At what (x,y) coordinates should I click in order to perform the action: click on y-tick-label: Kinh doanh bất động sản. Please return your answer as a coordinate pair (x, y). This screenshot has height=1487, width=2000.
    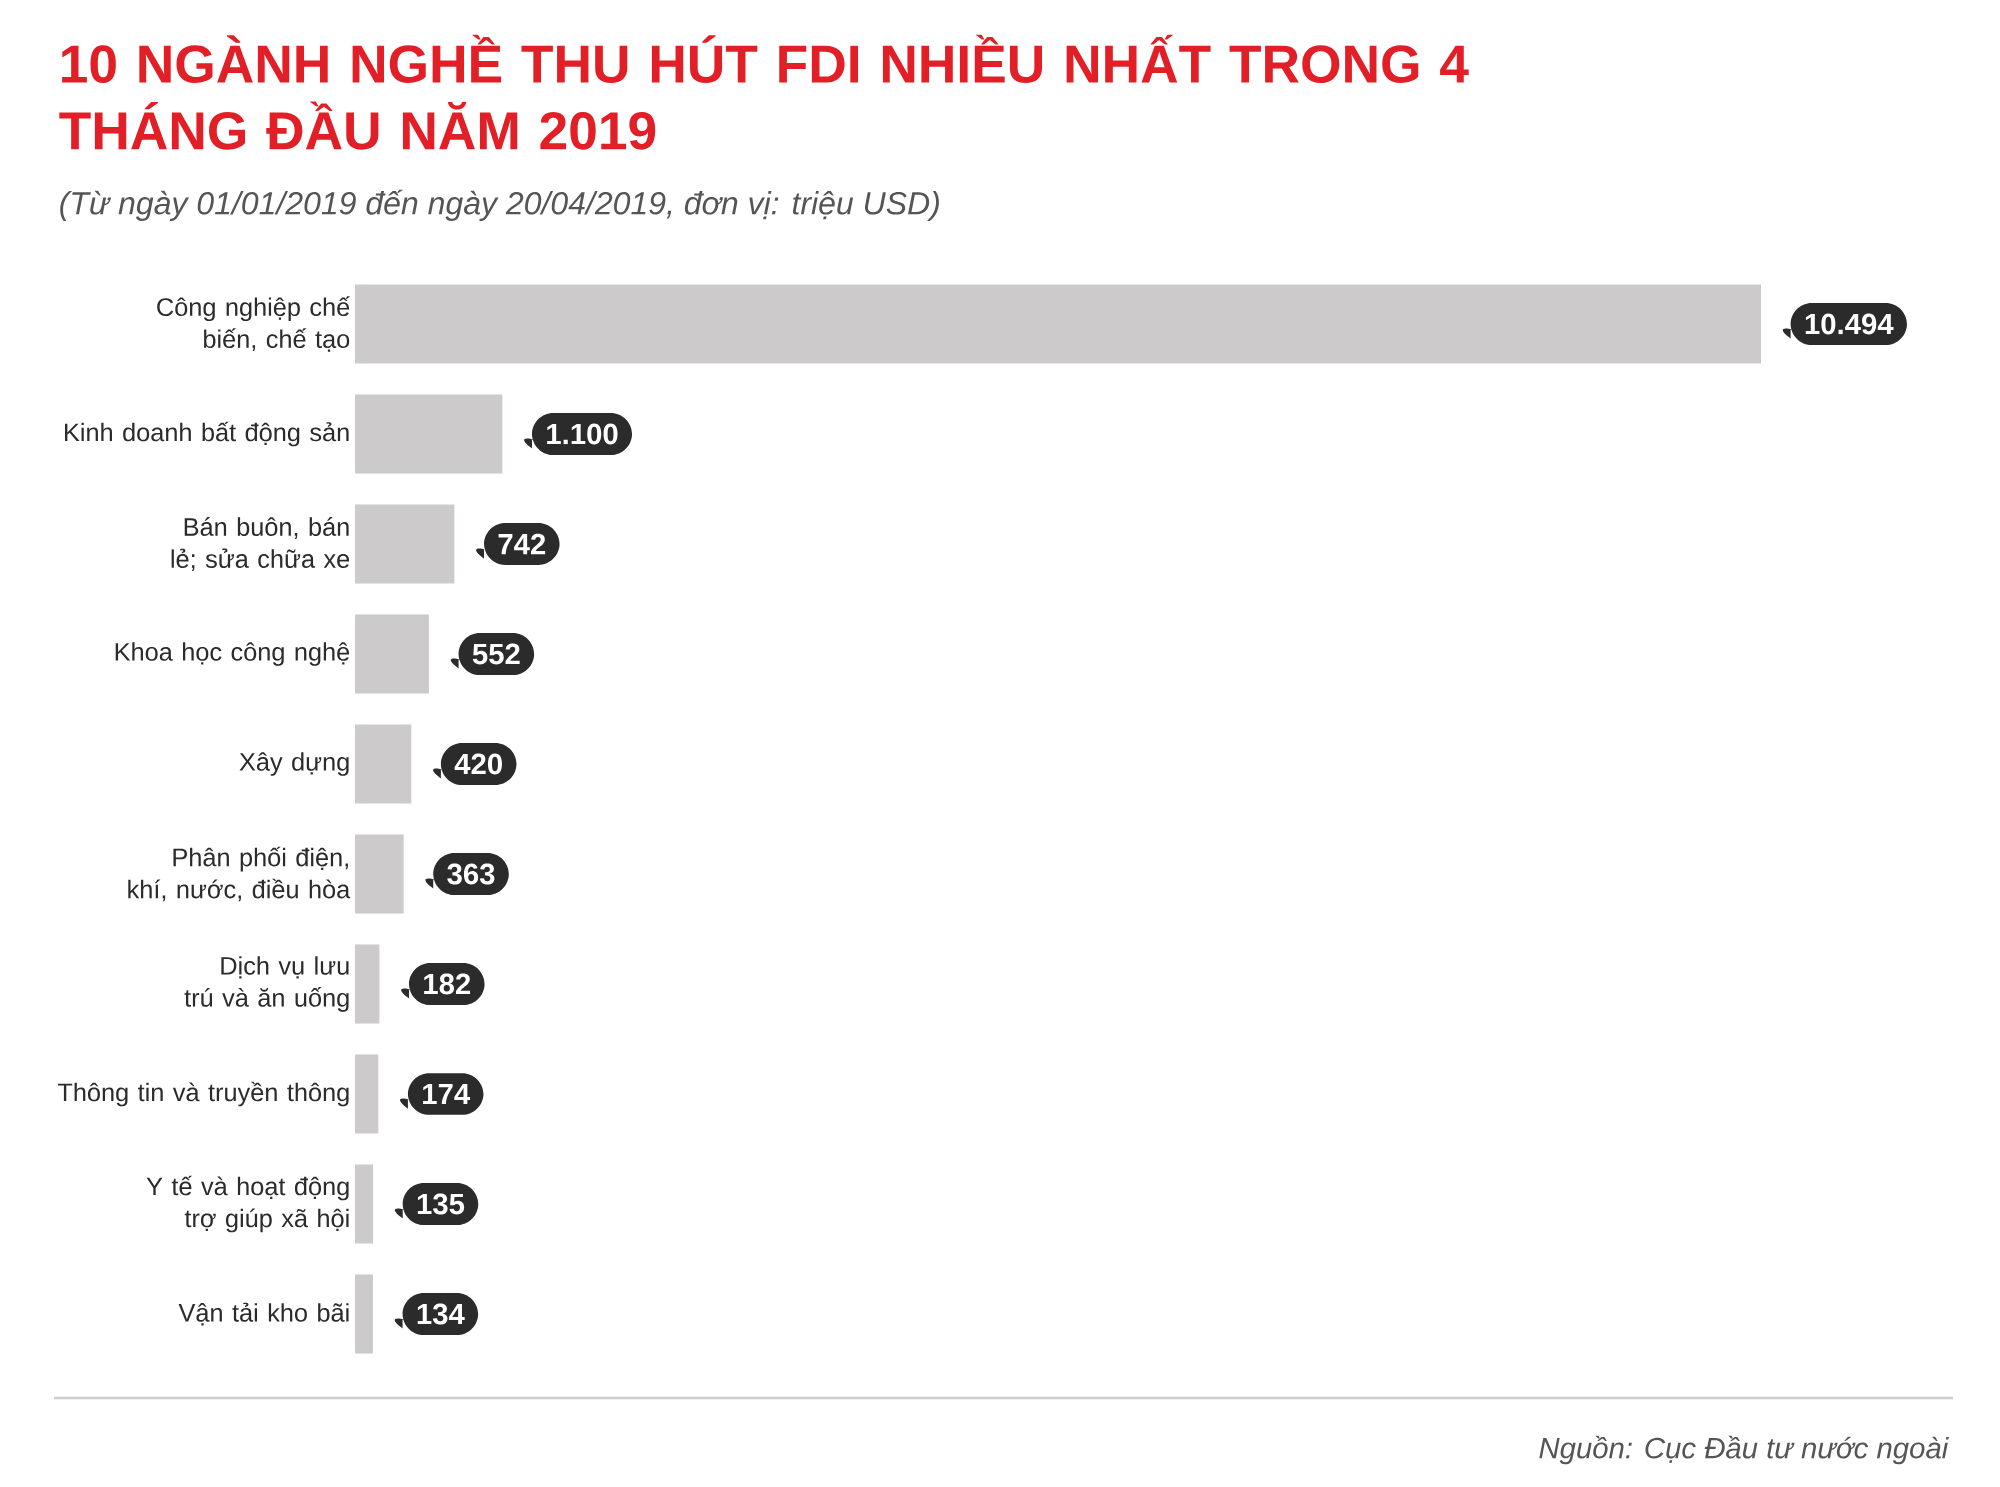
    Looking at the image, I should click on (207, 434).